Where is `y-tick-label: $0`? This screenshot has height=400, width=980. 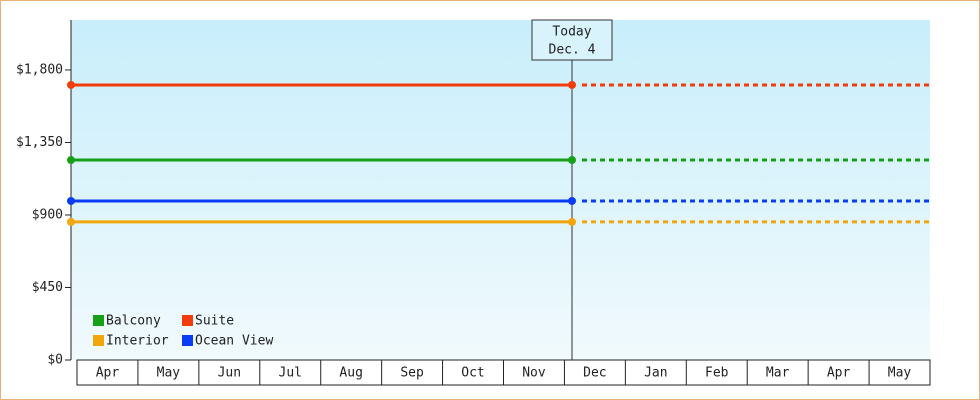
y-tick-label: $0 is located at coordinates (55, 360).